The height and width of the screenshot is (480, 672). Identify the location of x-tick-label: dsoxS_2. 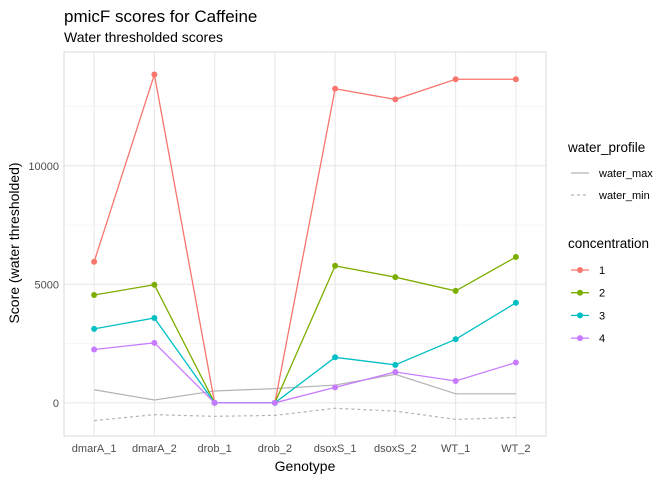
(395, 449).